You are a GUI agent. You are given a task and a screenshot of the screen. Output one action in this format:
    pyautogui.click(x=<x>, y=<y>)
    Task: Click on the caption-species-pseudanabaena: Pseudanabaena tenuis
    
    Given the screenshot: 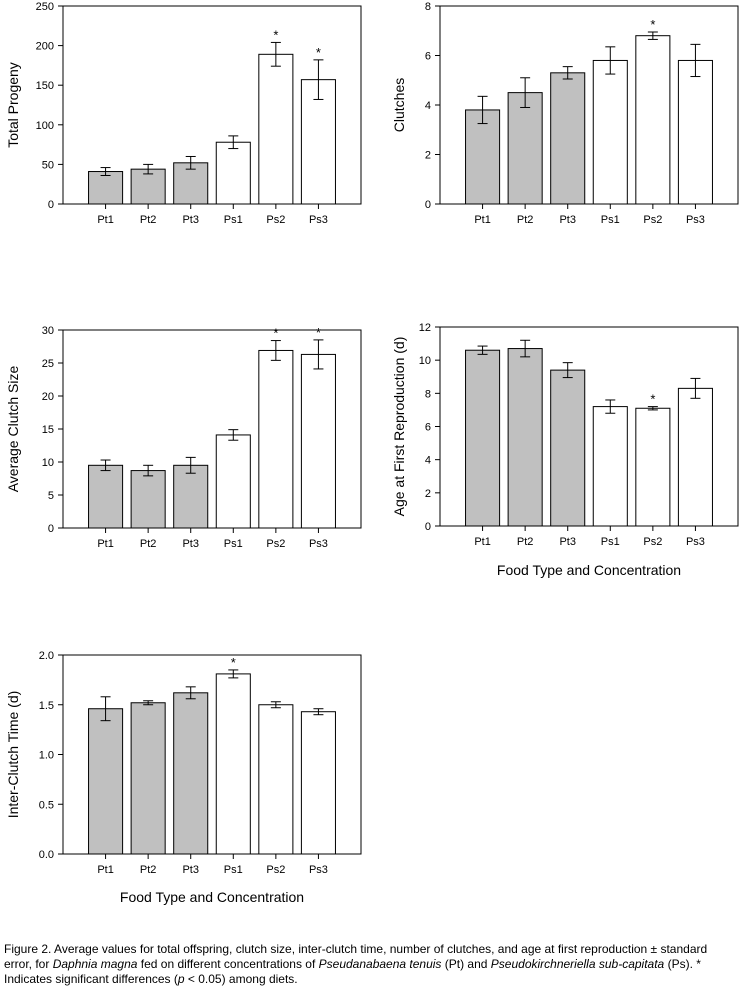 What is the action you would take?
    pyautogui.click(x=380, y=964)
    